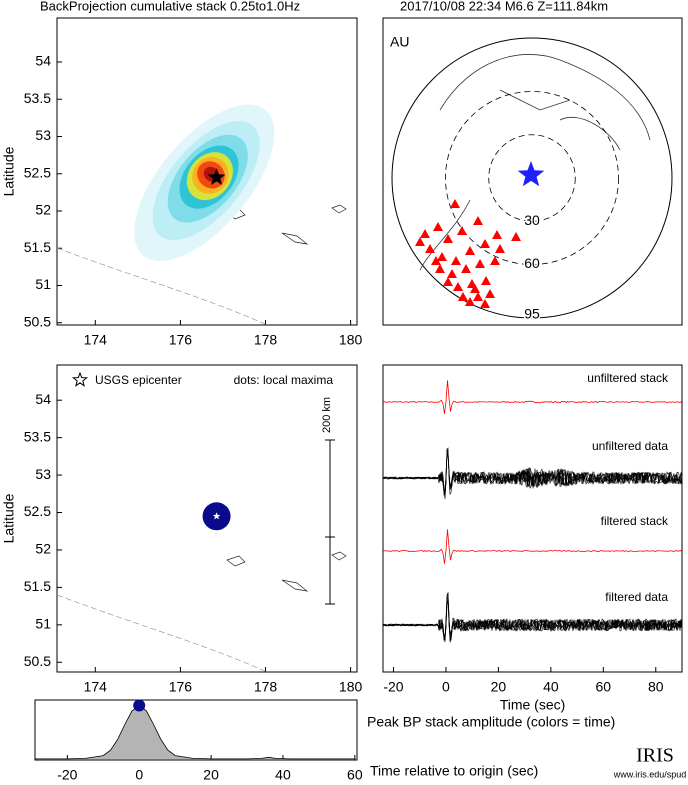 Image resolution: width=688 pixels, height=785 pixels. I want to click on globe-outline, so click(532, 178).